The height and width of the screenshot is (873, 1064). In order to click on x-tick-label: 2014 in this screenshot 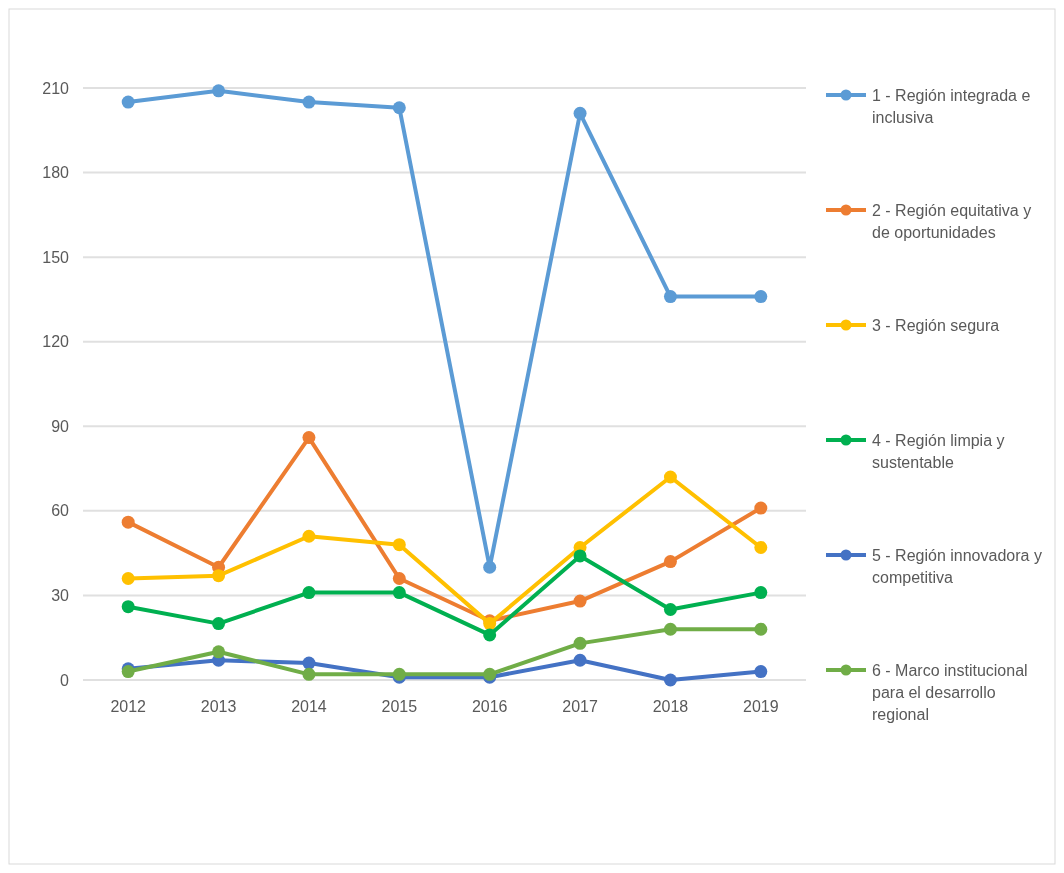, I will do `click(309, 706)`.